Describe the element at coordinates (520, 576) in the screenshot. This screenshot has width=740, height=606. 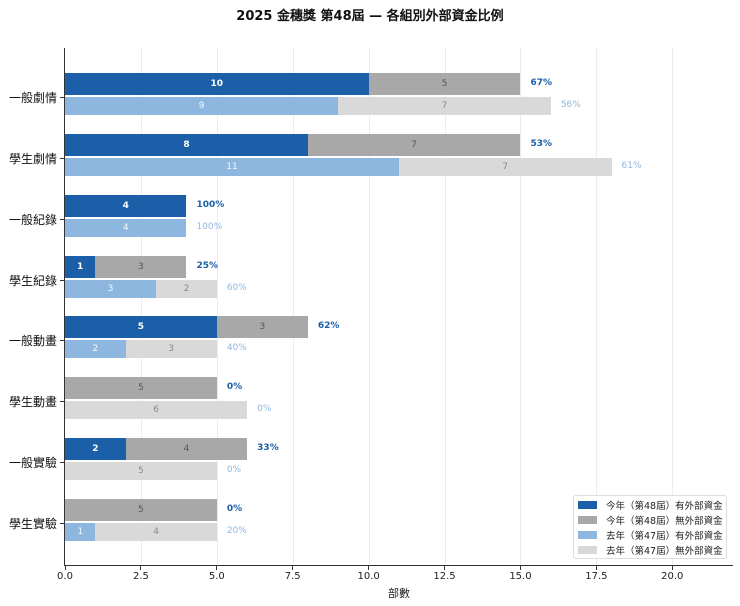
I see `x-tick-label: 15.0` at that location.